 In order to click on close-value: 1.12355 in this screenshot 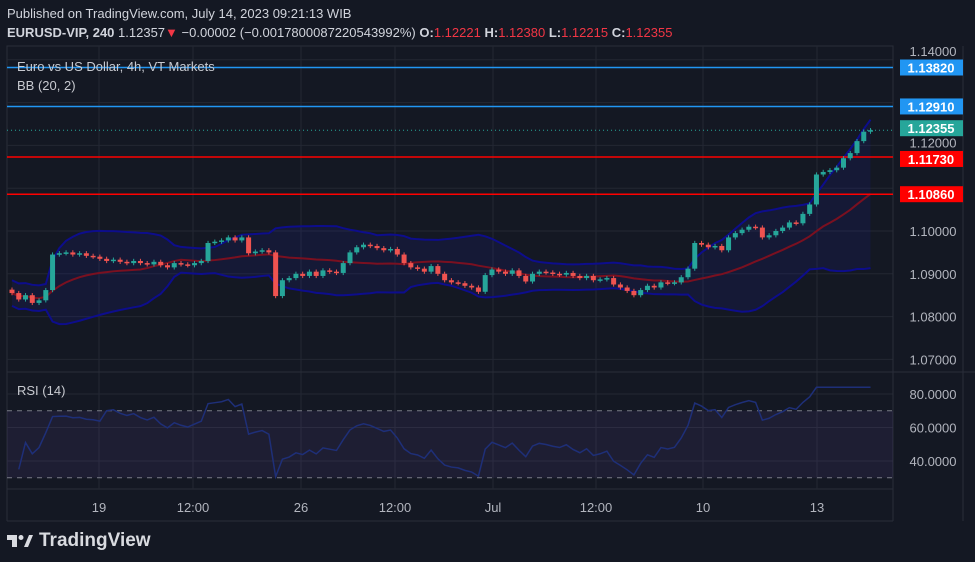, I will do `click(649, 32)`.